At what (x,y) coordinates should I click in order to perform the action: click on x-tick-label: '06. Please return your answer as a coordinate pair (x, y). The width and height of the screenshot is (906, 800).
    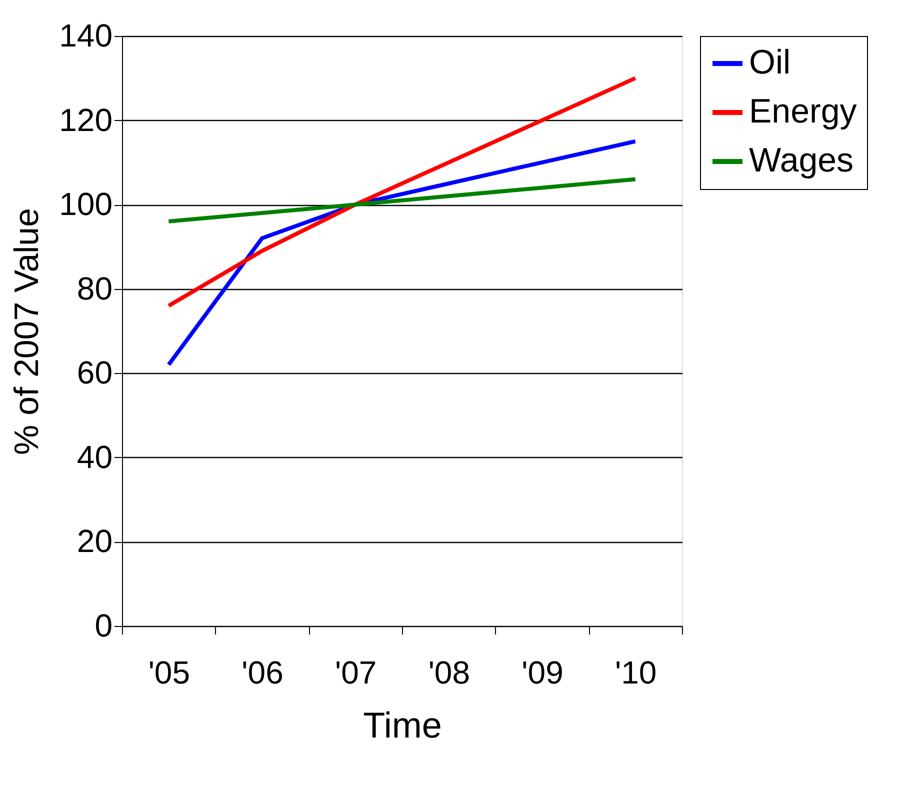
    Looking at the image, I should click on (263, 672).